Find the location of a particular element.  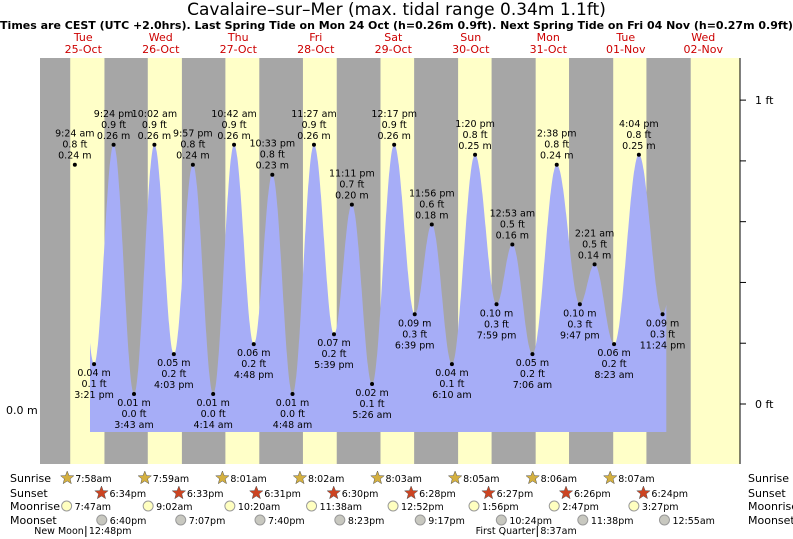

tide-time-label: 4:14 am is located at coordinates (212, 425).